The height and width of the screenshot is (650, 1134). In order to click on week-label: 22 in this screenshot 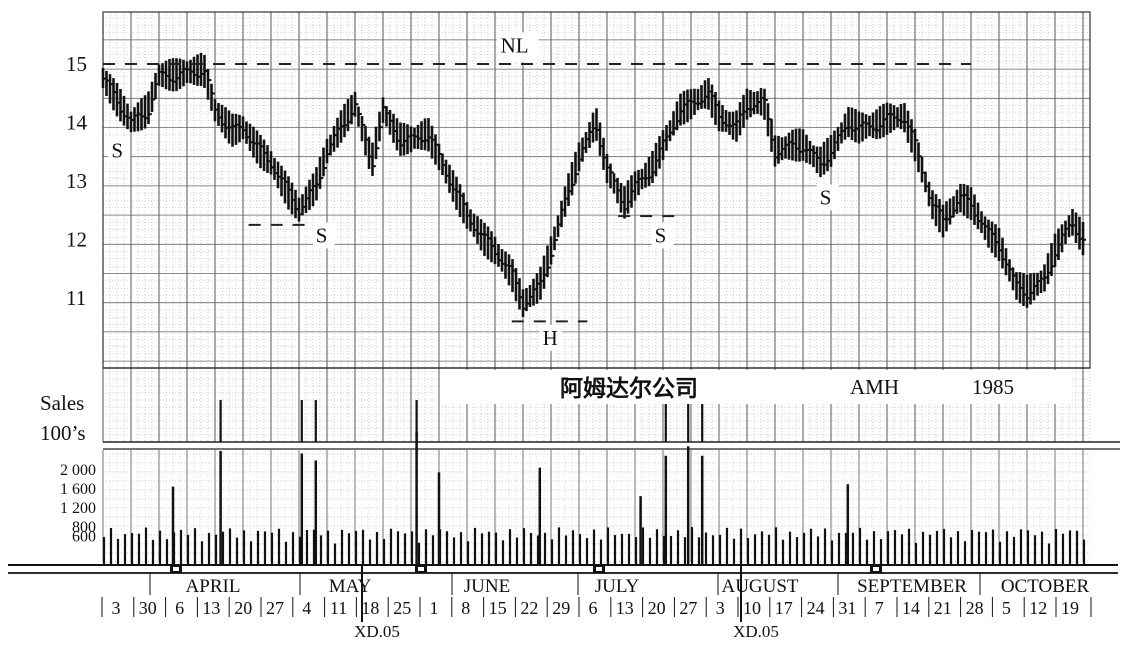, I will do `click(529, 608)`.